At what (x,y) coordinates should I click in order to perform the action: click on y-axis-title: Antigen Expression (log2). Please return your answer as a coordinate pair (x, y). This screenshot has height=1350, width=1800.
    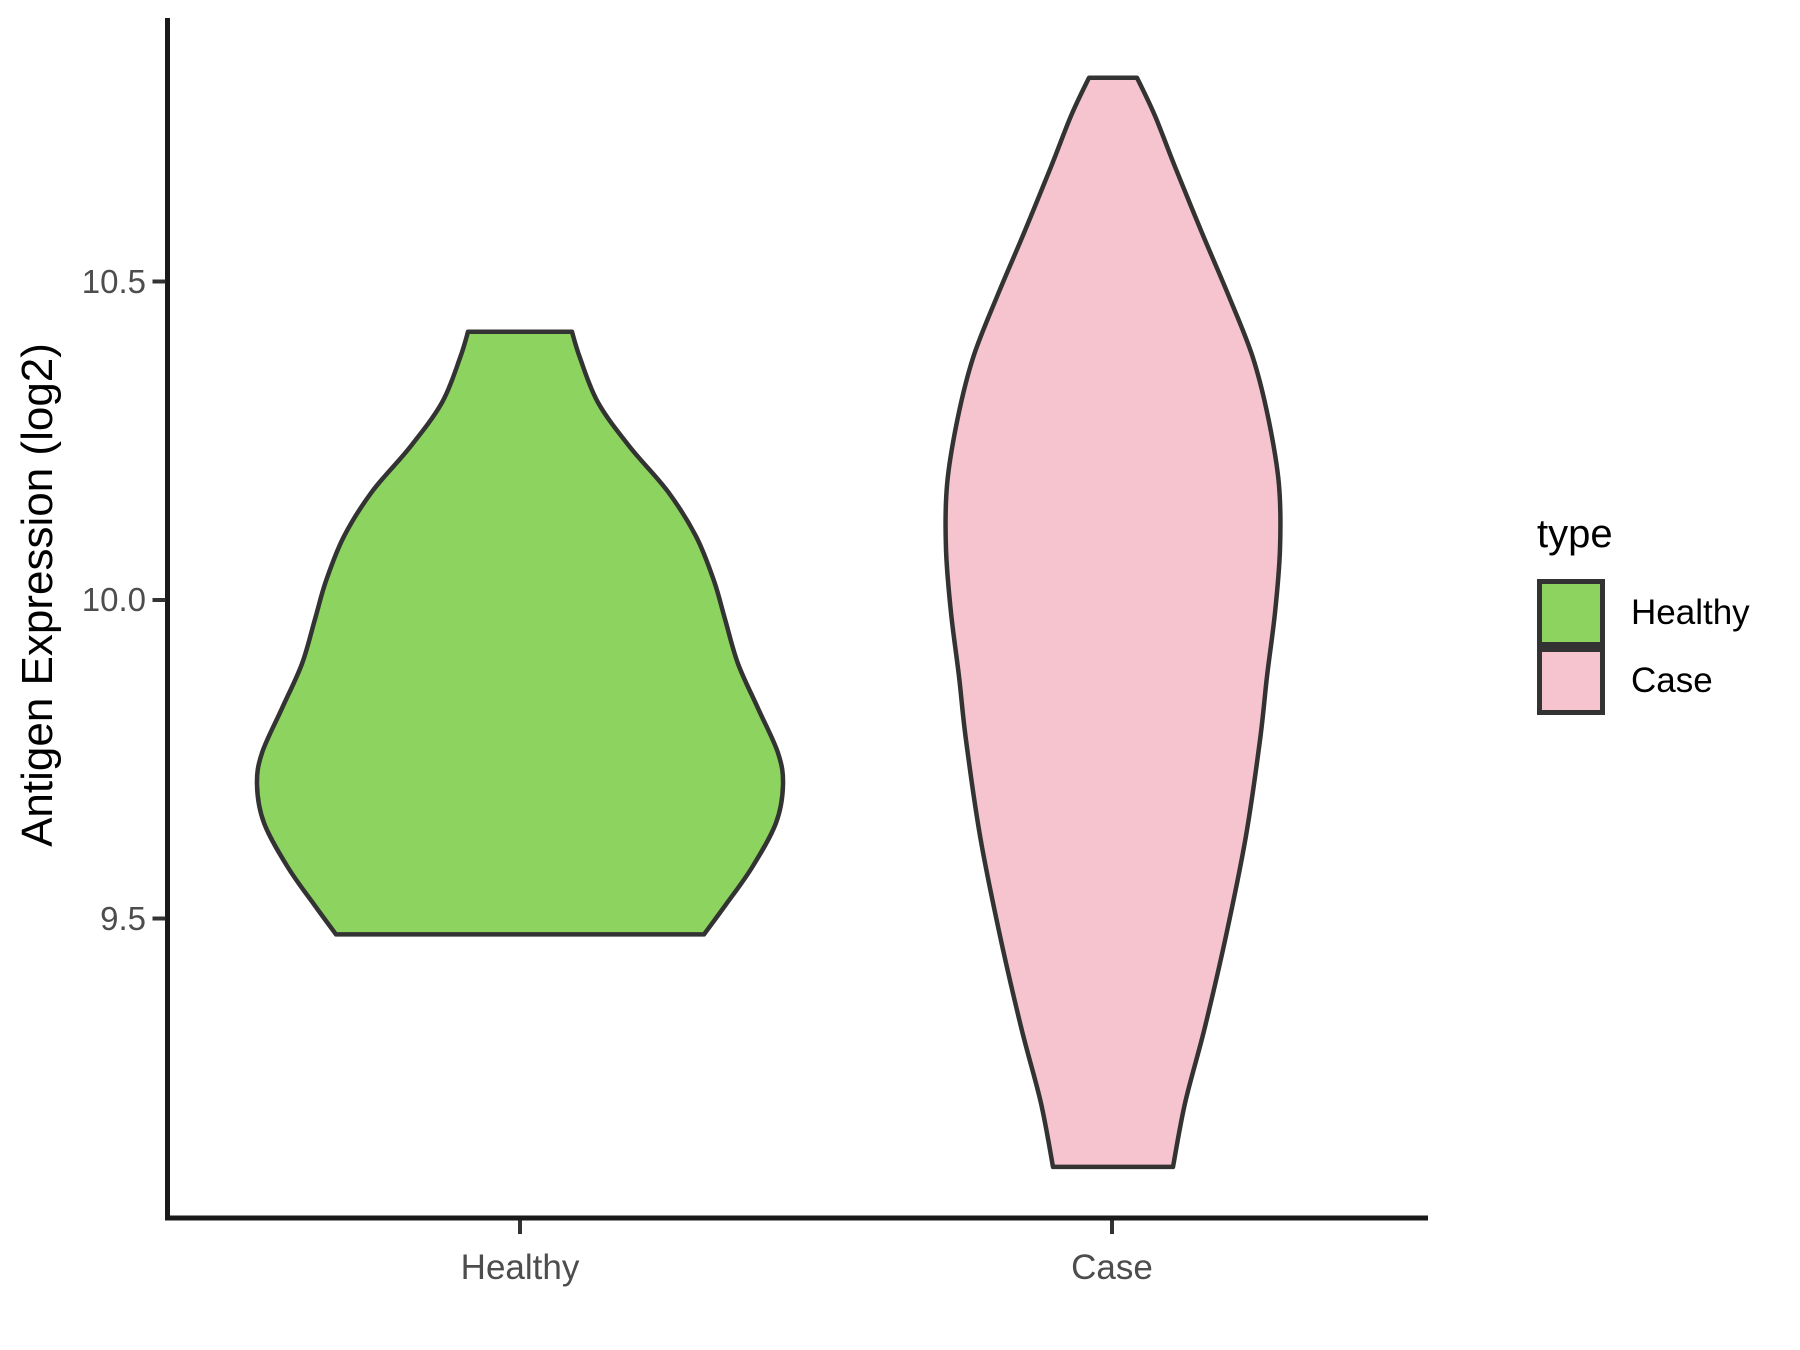
    Looking at the image, I should click on (37, 595).